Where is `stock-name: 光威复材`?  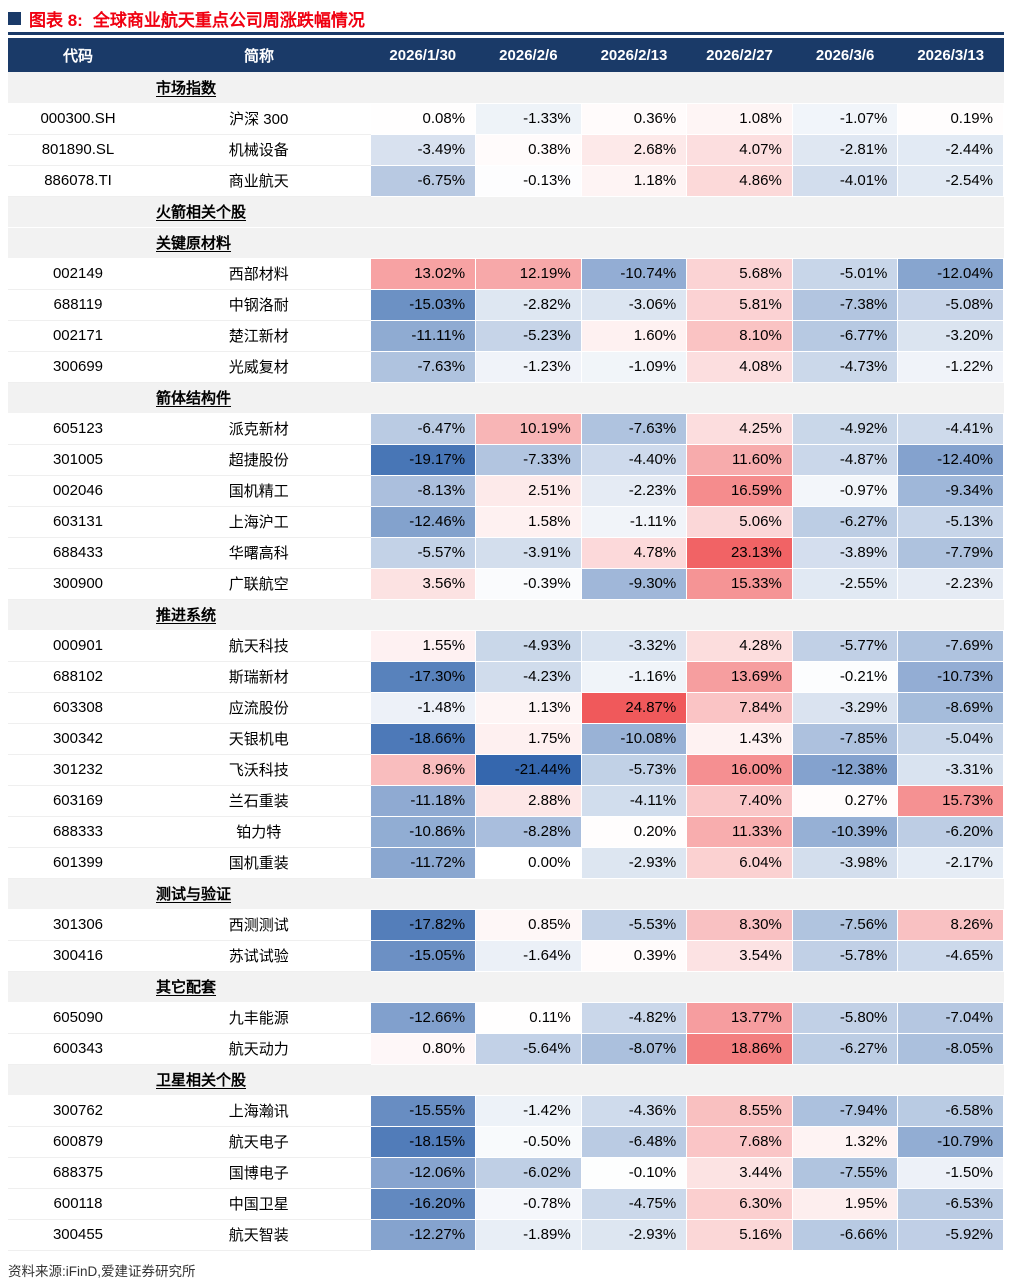
stock-name: 光威复材 is located at coordinates (259, 367).